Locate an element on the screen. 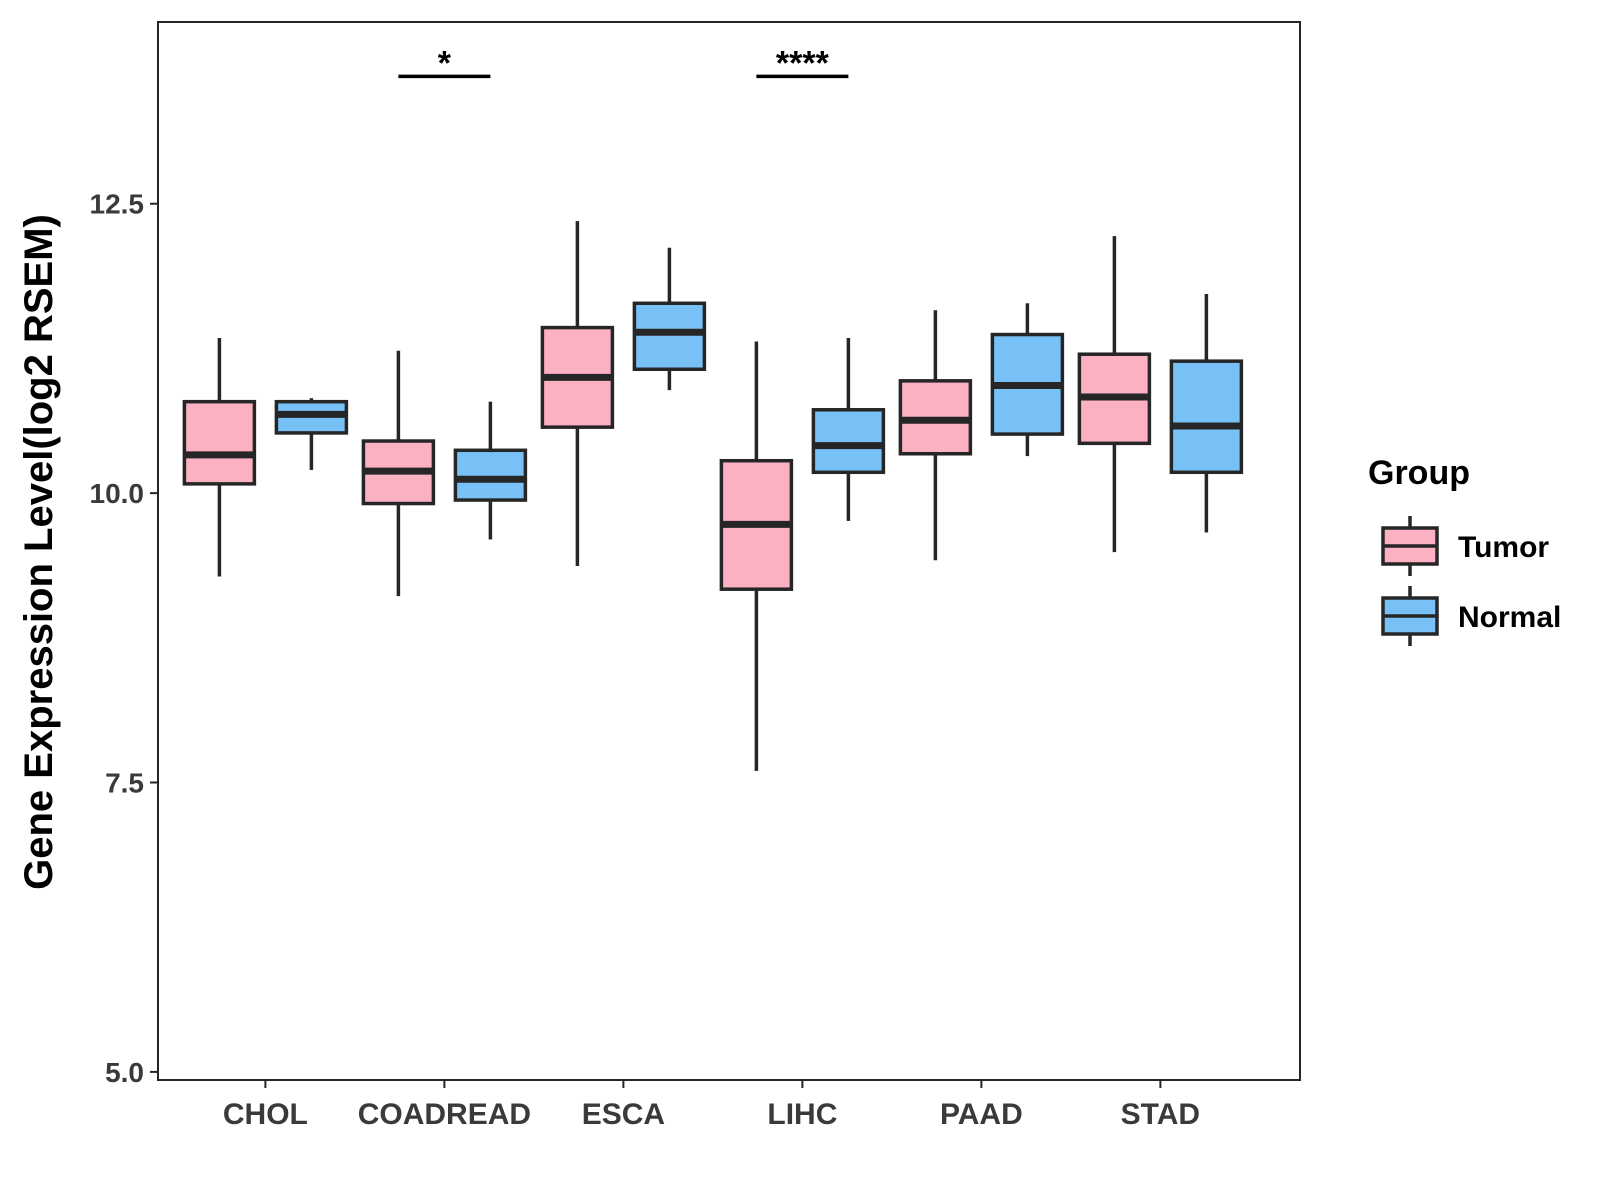  legend-label-tumor: Tumor is located at coordinates (1503, 547).